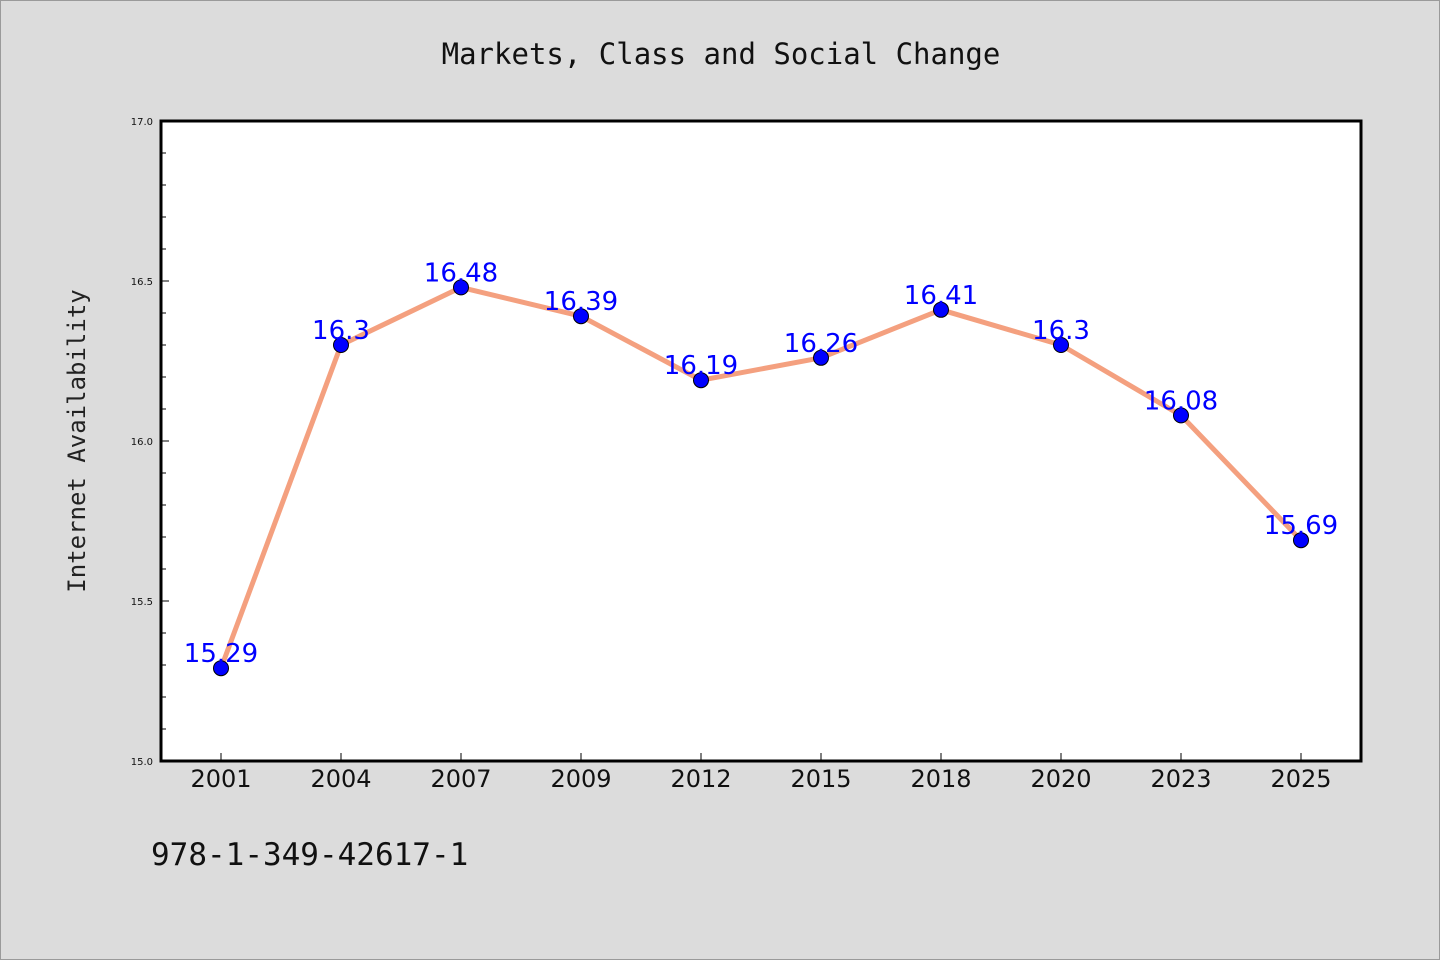  Describe the element at coordinates (220, 779) in the screenshot. I see `x-tick-label: 2001` at that location.